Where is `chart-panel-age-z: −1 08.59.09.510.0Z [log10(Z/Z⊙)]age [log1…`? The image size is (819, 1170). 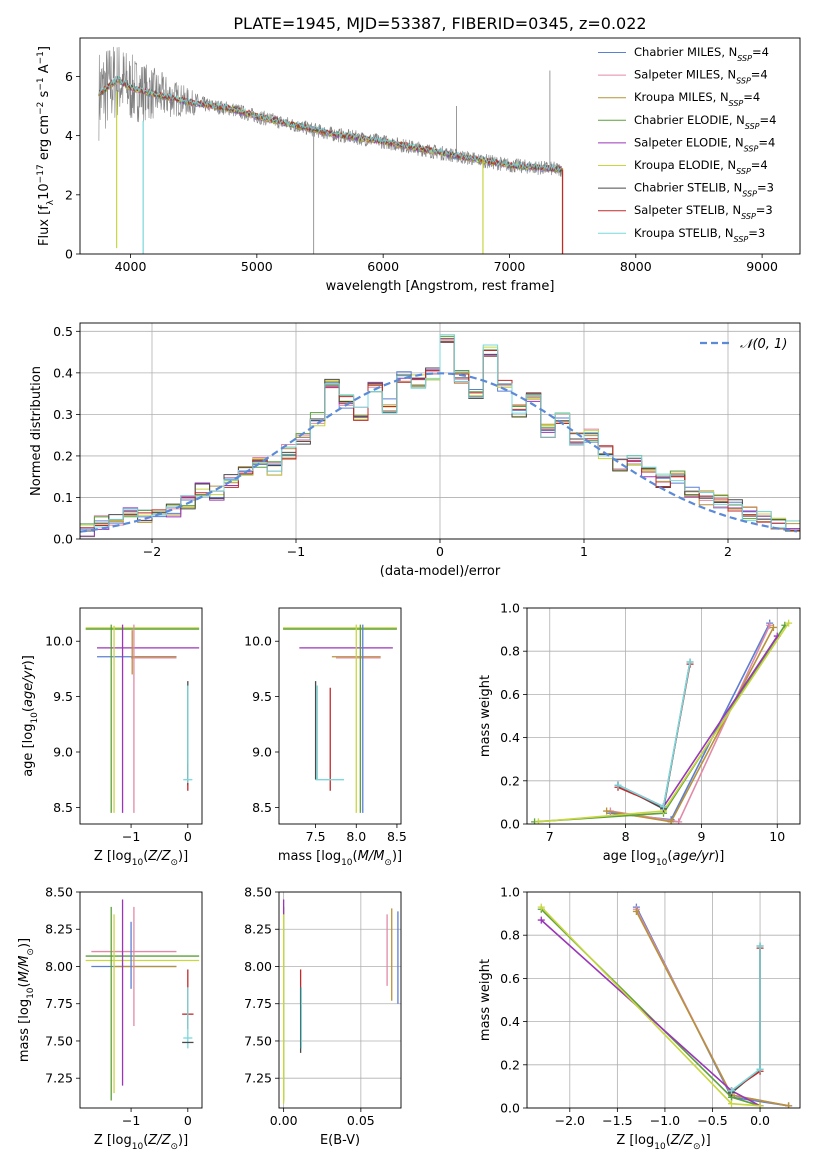
chart-panel-age-z: −1 08.59.09.510.0Z [log10(Z/Z⊙)]age [log1… is located at coordinates (112, 737).